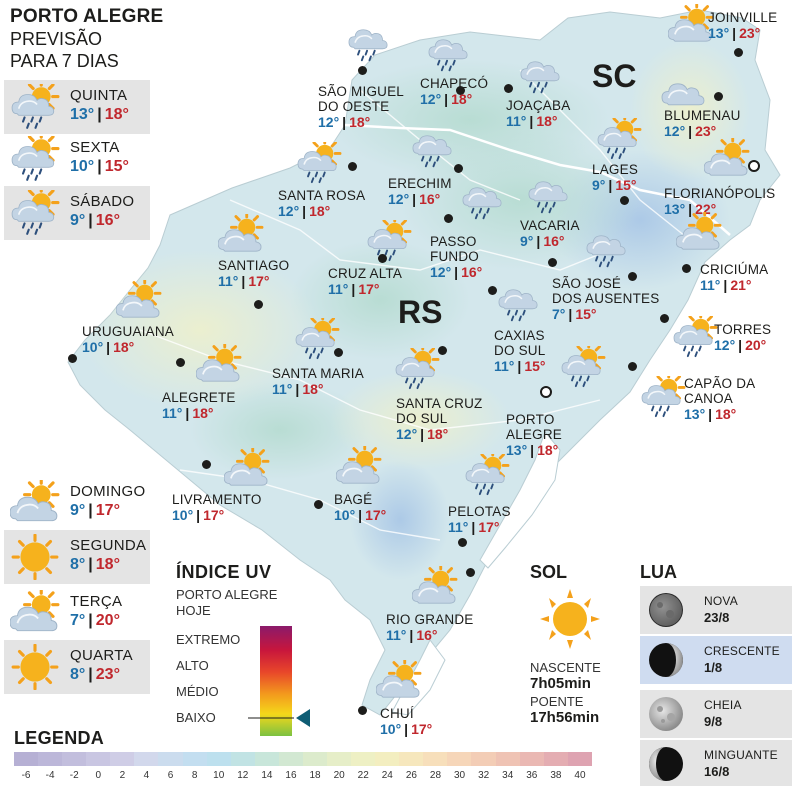  Describe the element at coordinates (741, 285) in the screenshot. I see `temp-max: 21°` at that location.